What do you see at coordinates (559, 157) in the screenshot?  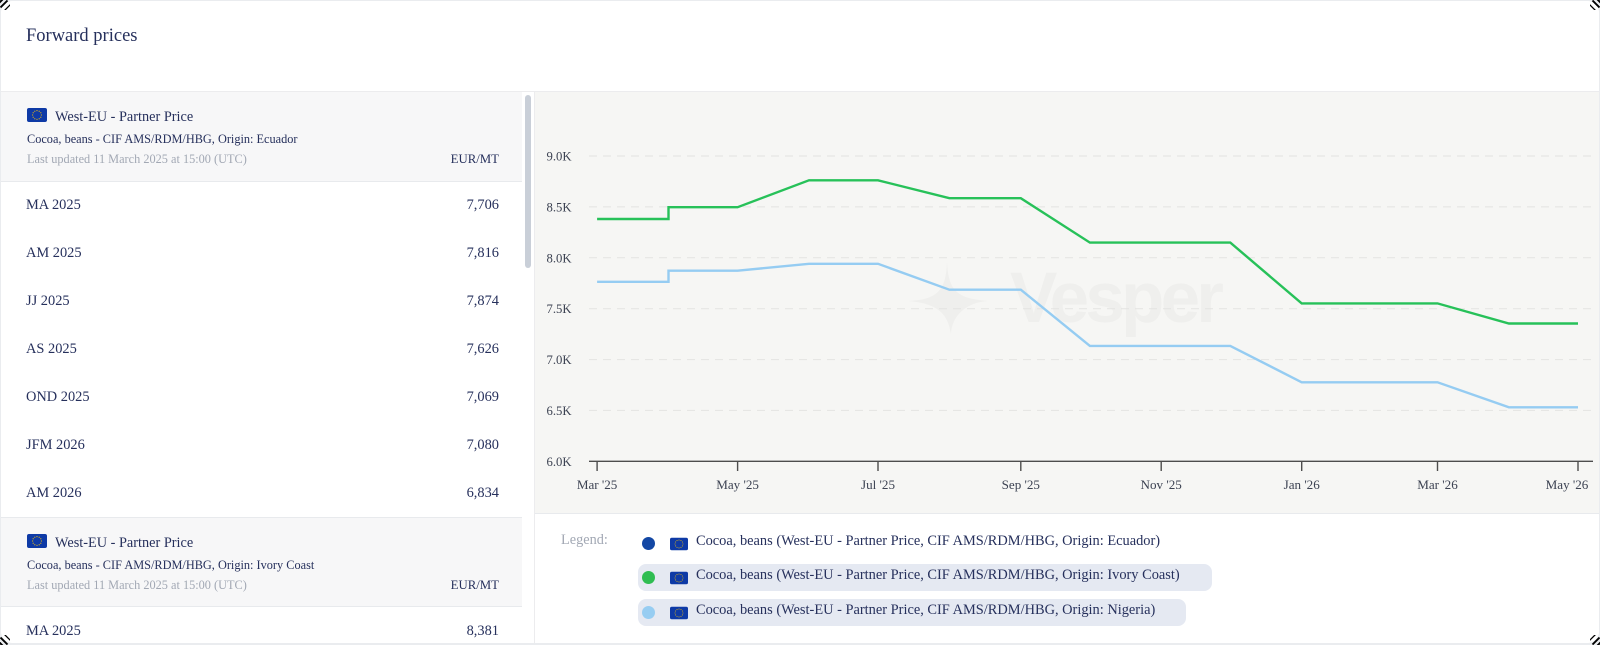 I see `svg-text: 9.0K` at bounding box center [559, 157].